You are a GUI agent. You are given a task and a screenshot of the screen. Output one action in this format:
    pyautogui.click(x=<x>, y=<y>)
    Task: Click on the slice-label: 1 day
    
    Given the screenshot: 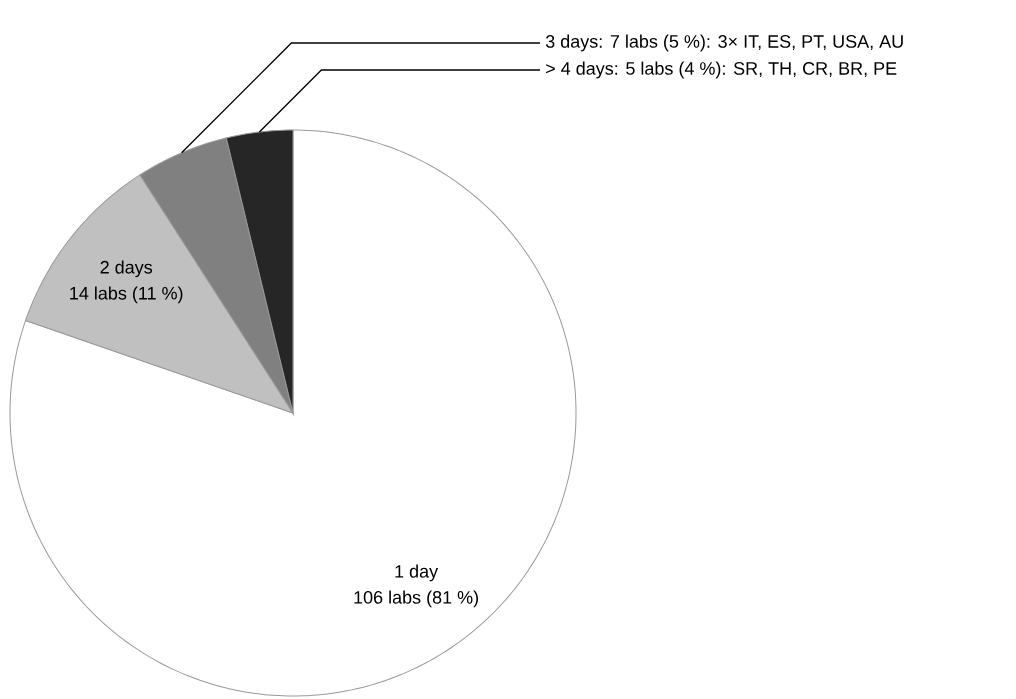 What is the action you would take?
    pyautogui.click(x=417, y=573)
    